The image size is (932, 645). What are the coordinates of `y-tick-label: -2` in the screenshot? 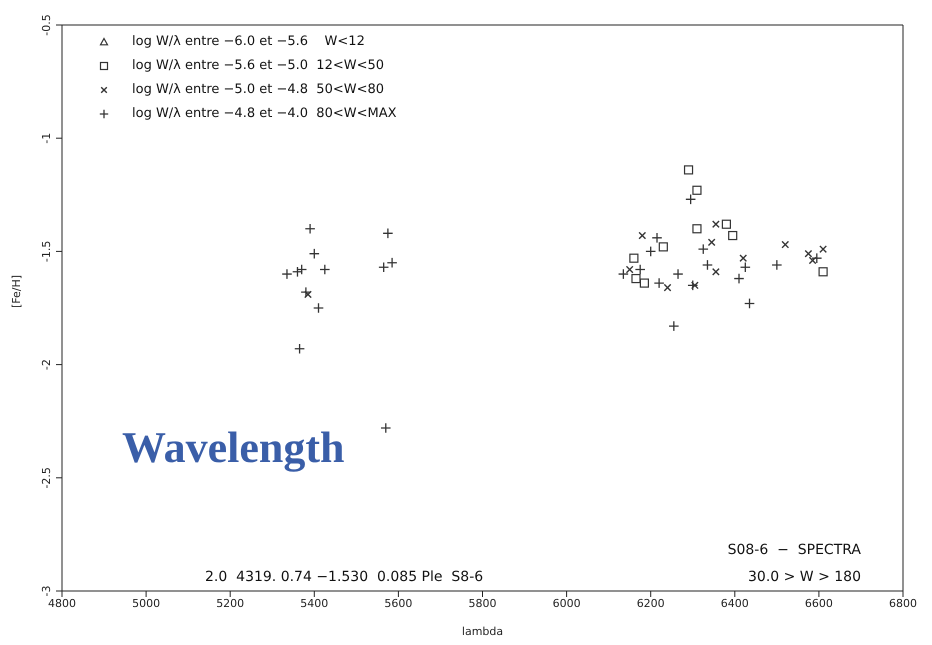 It's located at (46, 364).